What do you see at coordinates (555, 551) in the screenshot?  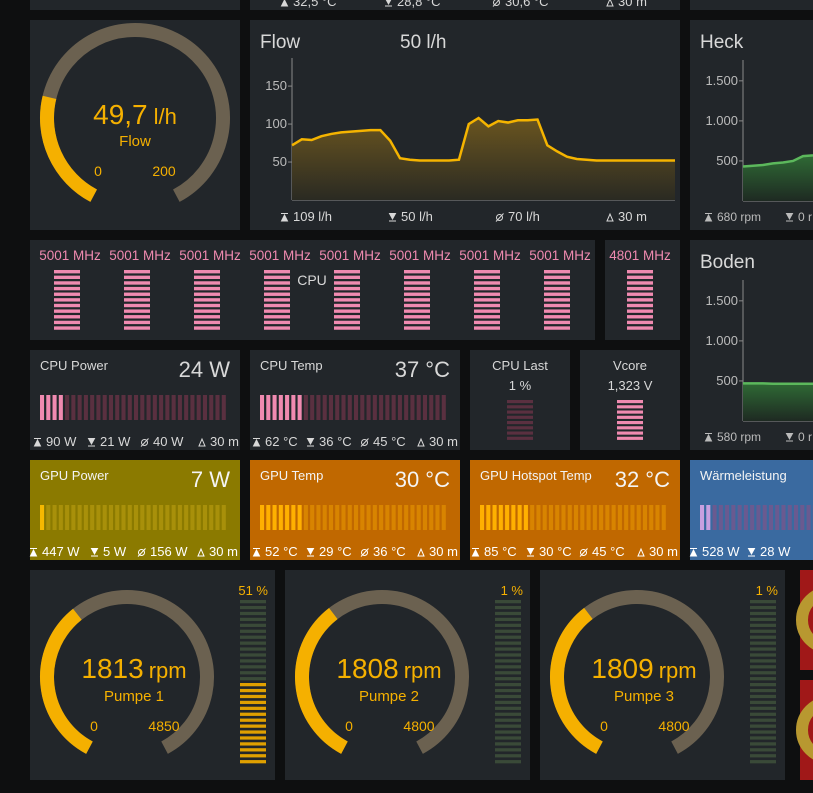 I see `stat-value: 30 °C` at bounding box center [555, 551].